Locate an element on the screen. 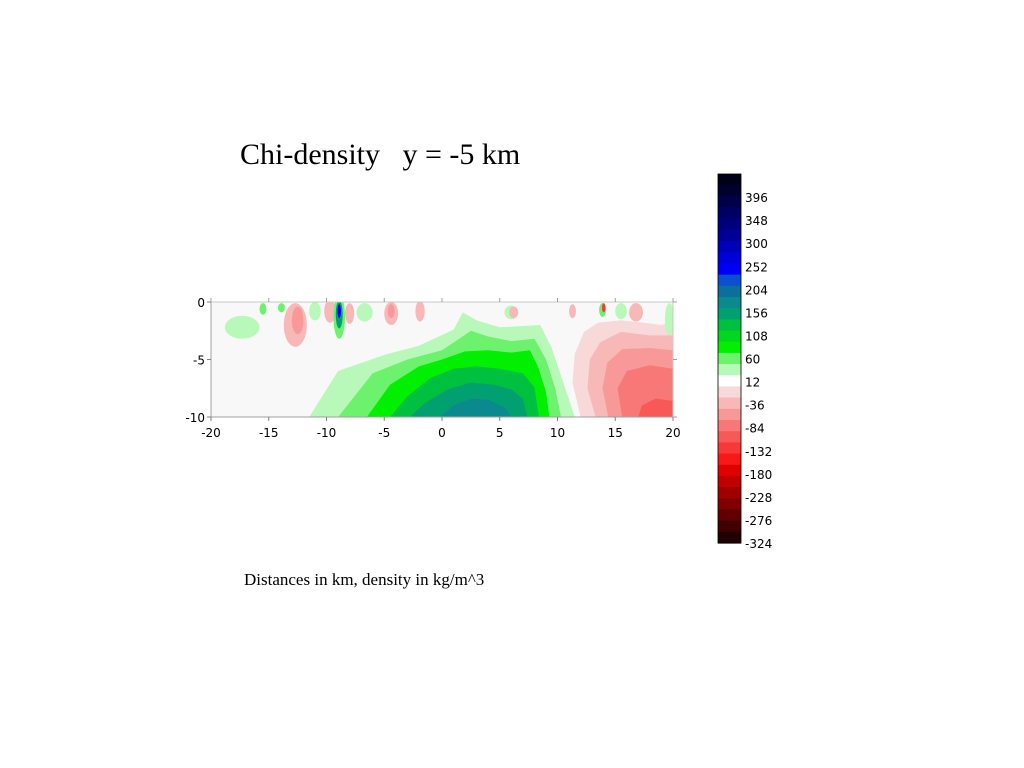 This screenshot has width=1024, height=768. colorbar-tick-label: 60 is located at coordinates (752, 360).